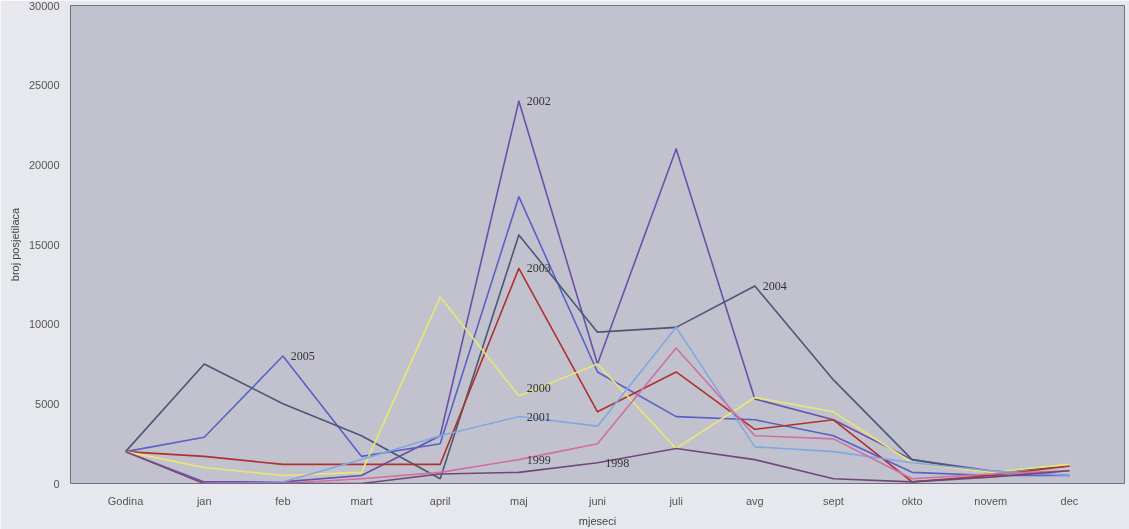  Describe the element at coordinates (912, 500) in the screenshot. I see `x-tick-label: okto` at that location.